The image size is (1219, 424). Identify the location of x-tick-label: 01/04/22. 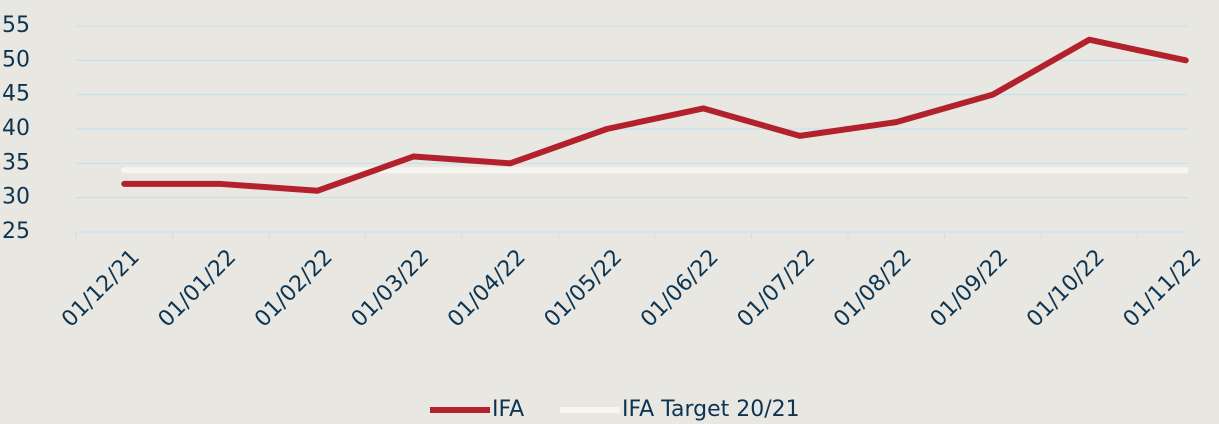
(487, 289).